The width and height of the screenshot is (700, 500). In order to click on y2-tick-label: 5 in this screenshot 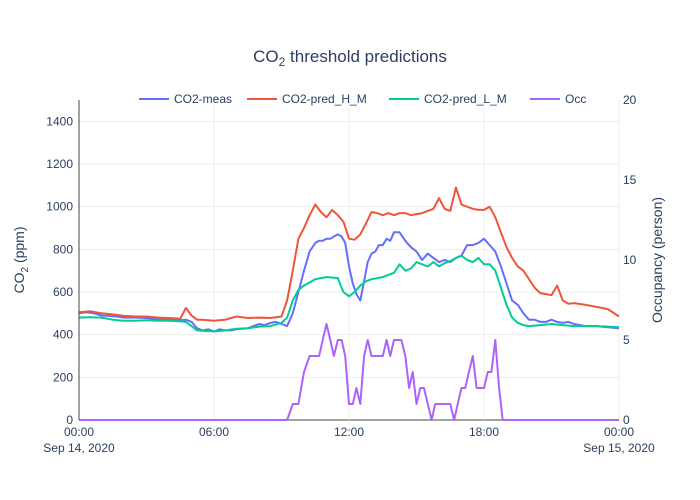, I will do `click(626, 340)`.